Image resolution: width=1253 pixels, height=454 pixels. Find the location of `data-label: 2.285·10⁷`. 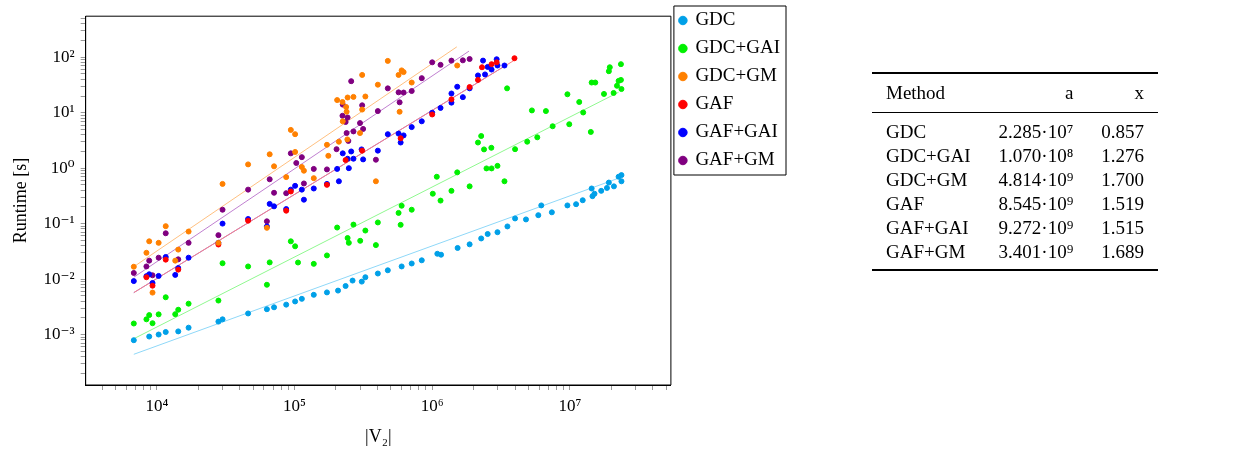

data-label: 2.285·10⁷ is located at coordinates (1036, 132).